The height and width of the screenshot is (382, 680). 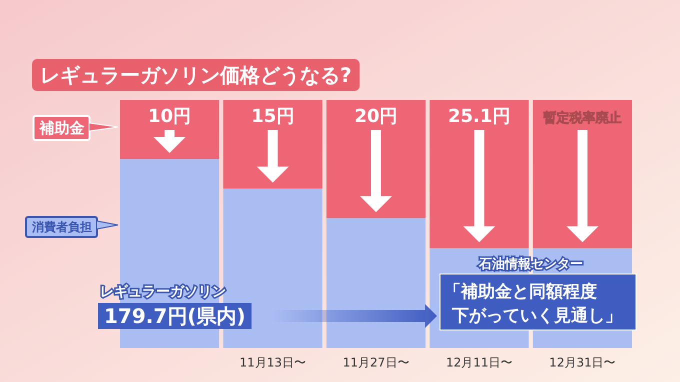 What do you see at coordinates (196, 75) in the screenshot?
I see `chart-title: レギュラーガソリン価格どうなる?` at bounding box center [196, 75].